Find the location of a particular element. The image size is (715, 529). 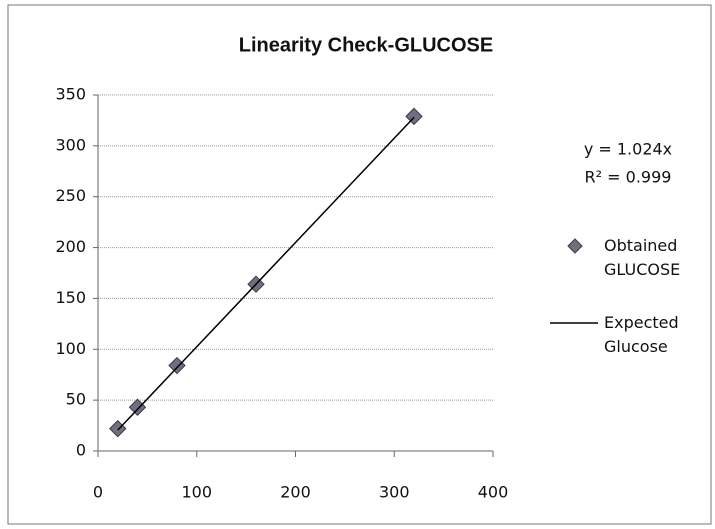

y-tick-label: 0 is located at coordinates (81, 450).